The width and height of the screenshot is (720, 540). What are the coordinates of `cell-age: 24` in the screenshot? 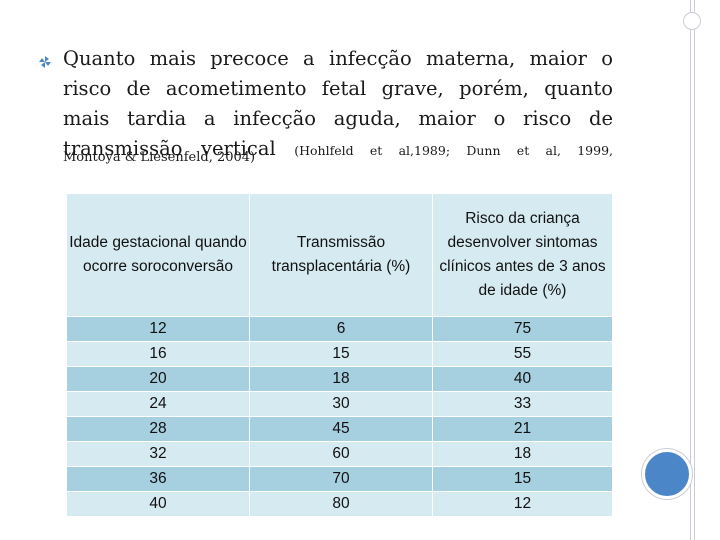 It's located at (158, 404).